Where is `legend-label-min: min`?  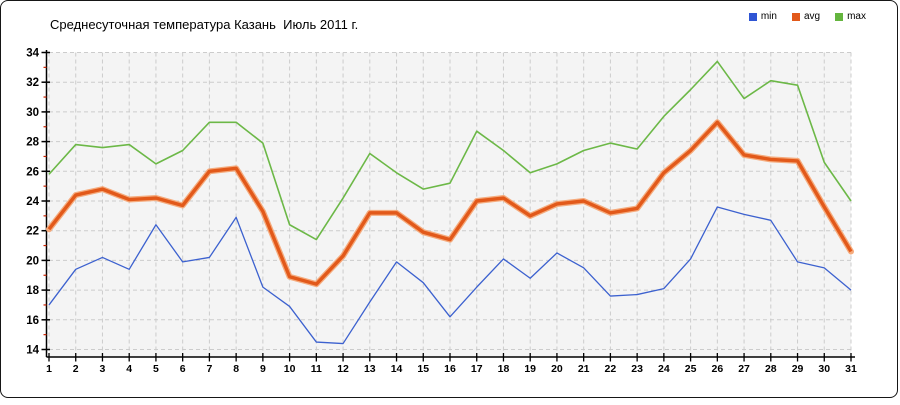 legend-label-min: min is located at coordinates (768, 16).